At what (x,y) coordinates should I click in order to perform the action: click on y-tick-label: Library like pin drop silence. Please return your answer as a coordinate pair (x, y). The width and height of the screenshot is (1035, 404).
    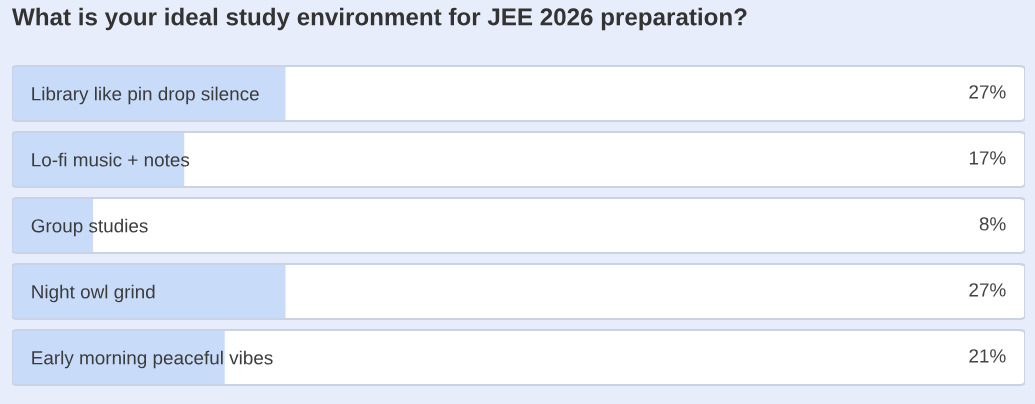
    Looking at the image, I should click on (145, 95).